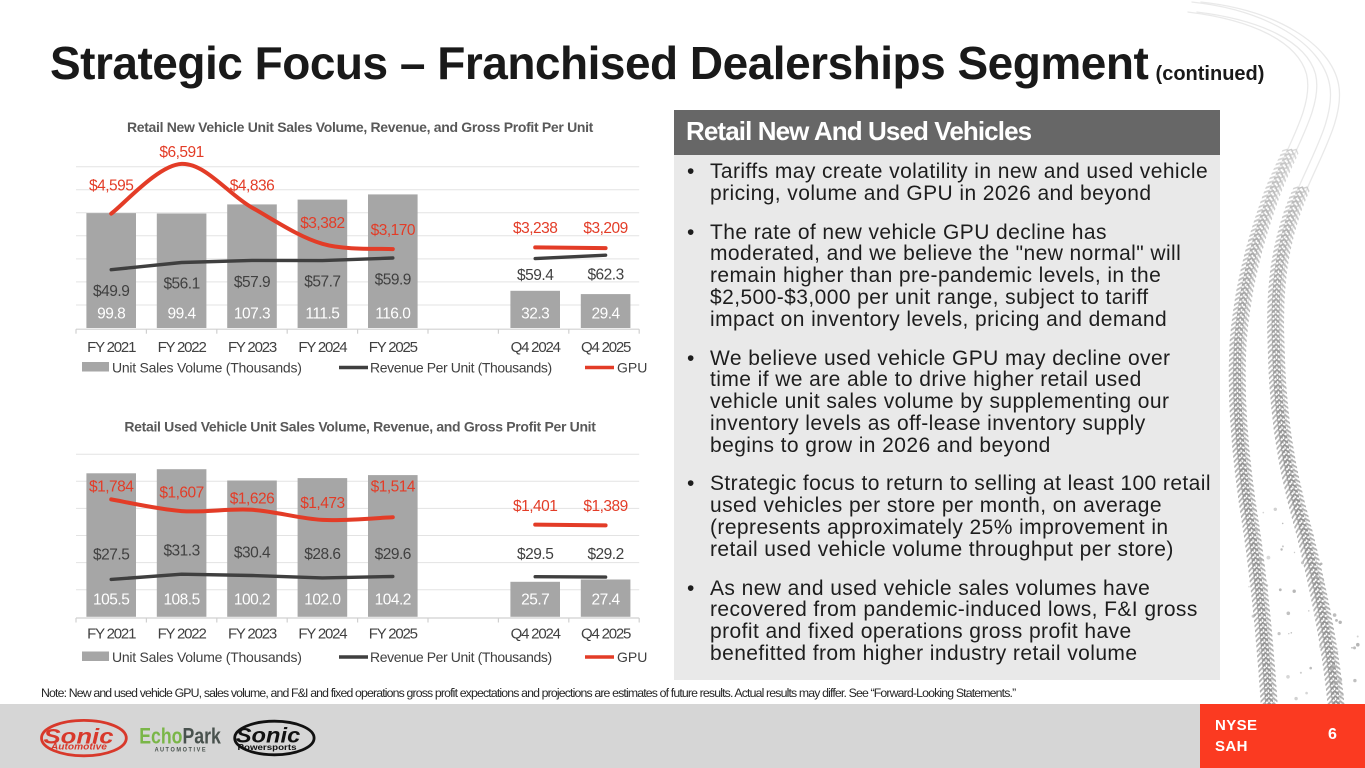 The height and width of the screenshot is (768, 1365). I want to click on svg-text: $31.3, so click(181, 551).